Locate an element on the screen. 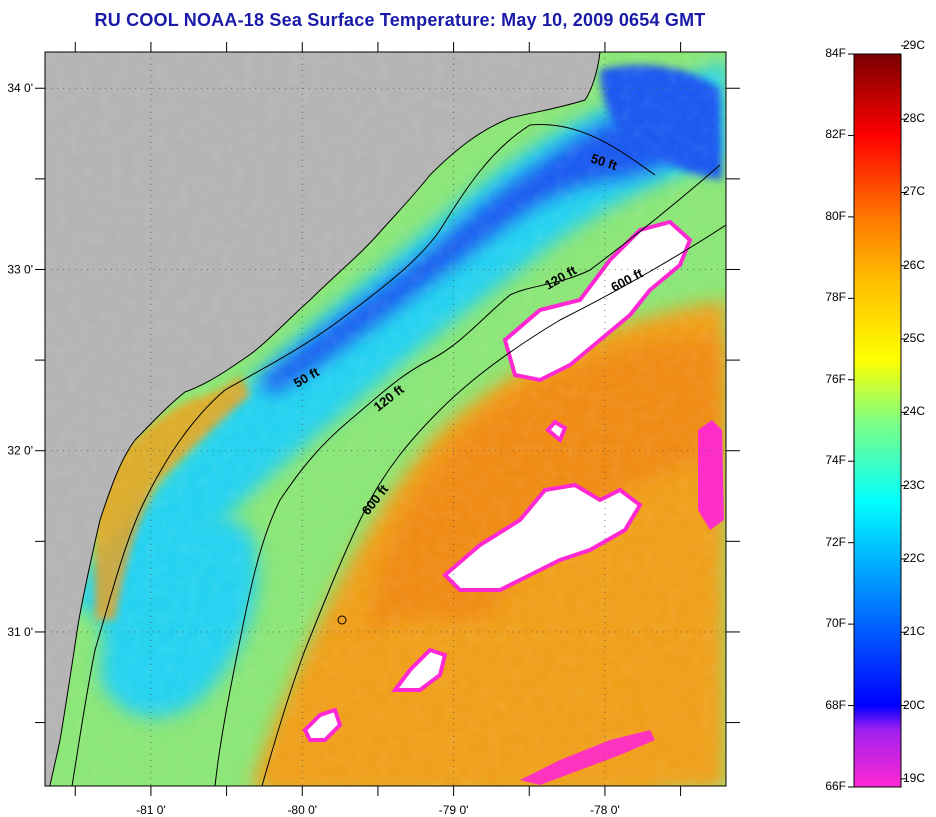  colorbar-celsius-label: 25C is located at coordinates (914, 338).